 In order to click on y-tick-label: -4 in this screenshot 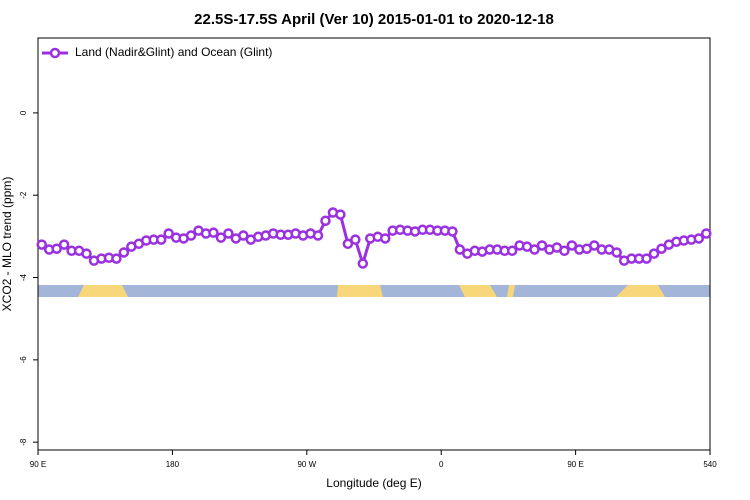, I will do `click(23, 277)`.